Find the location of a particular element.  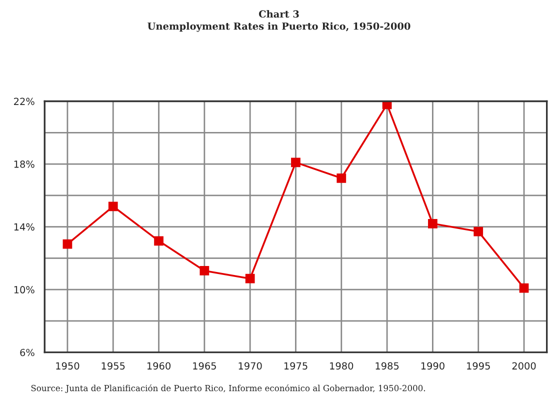

y-tick-label: 18% is located at coordinates (24, 164).